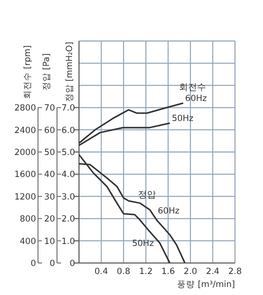  I want to click on y3-tick-label: 400, so click(28, 241).